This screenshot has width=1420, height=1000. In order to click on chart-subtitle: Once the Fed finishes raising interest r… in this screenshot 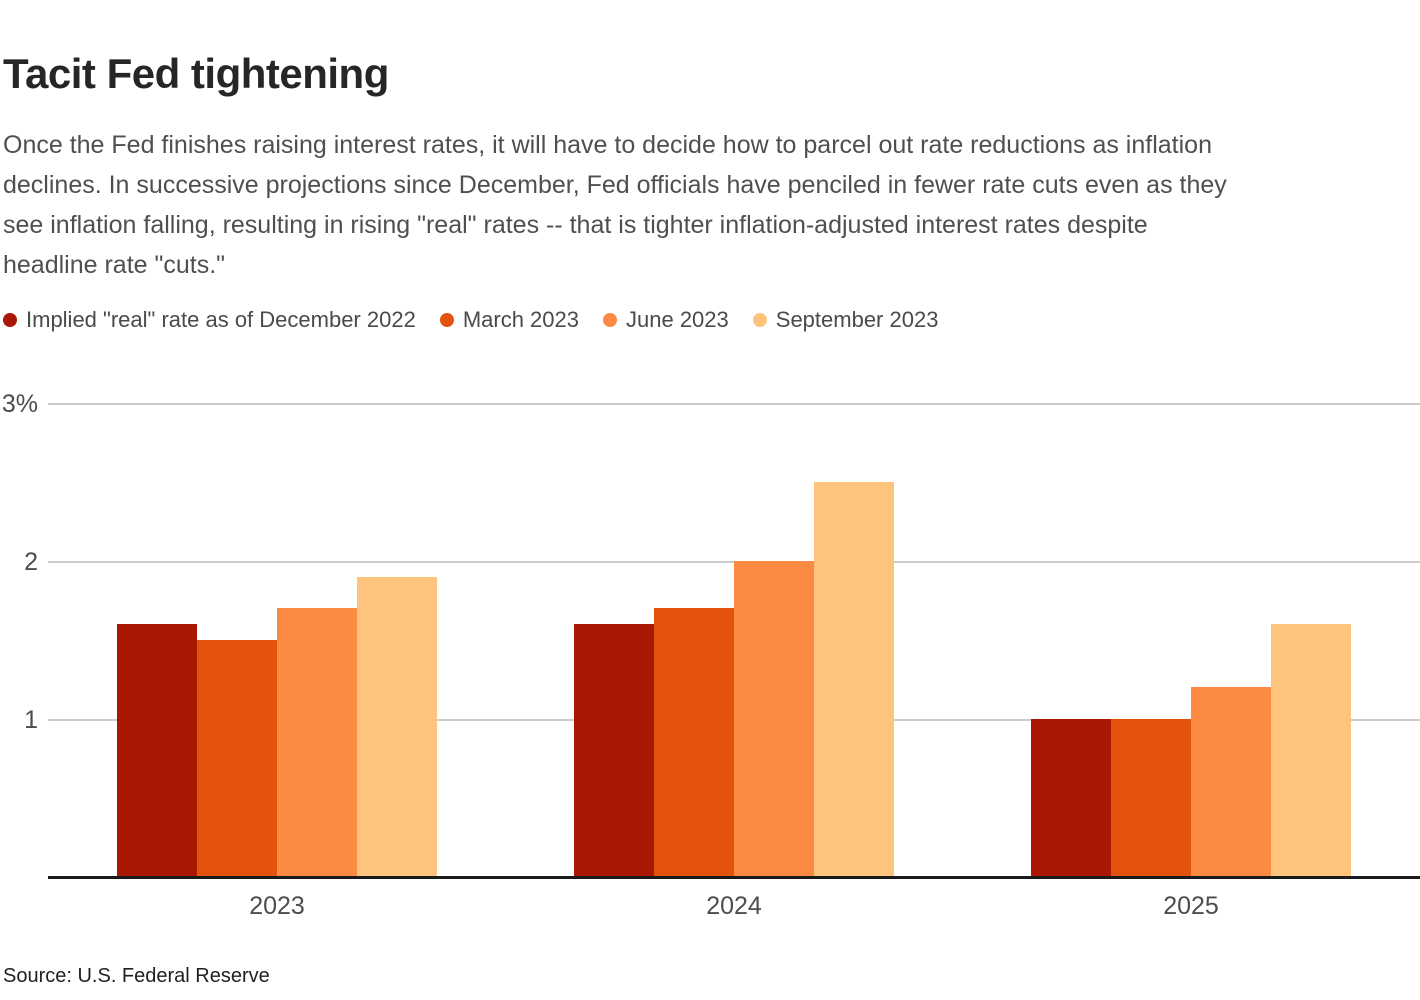, I will do `click(615, 205)`.